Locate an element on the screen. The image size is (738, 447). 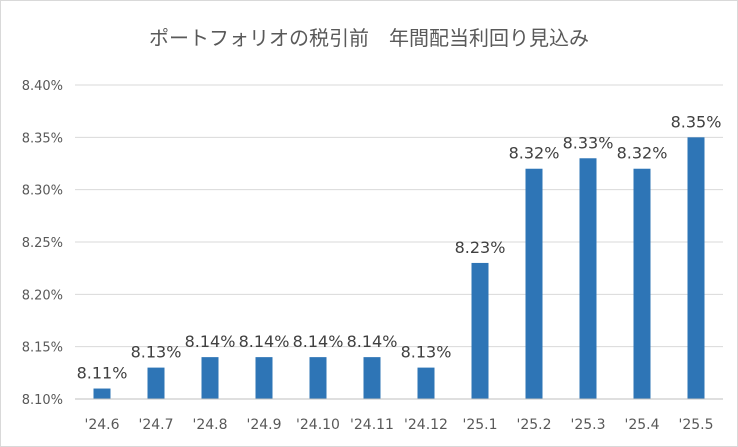
x-tick-label: '24.8 is located at coordinates (209, 425).